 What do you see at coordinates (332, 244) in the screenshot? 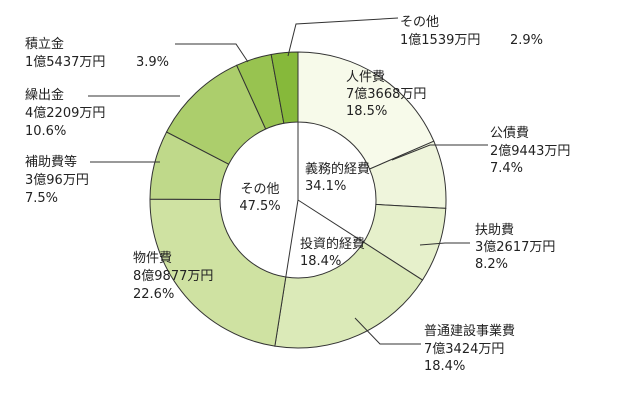
I see `group-label-investment-name: 投資的経費` at bounding box center [332, 244].